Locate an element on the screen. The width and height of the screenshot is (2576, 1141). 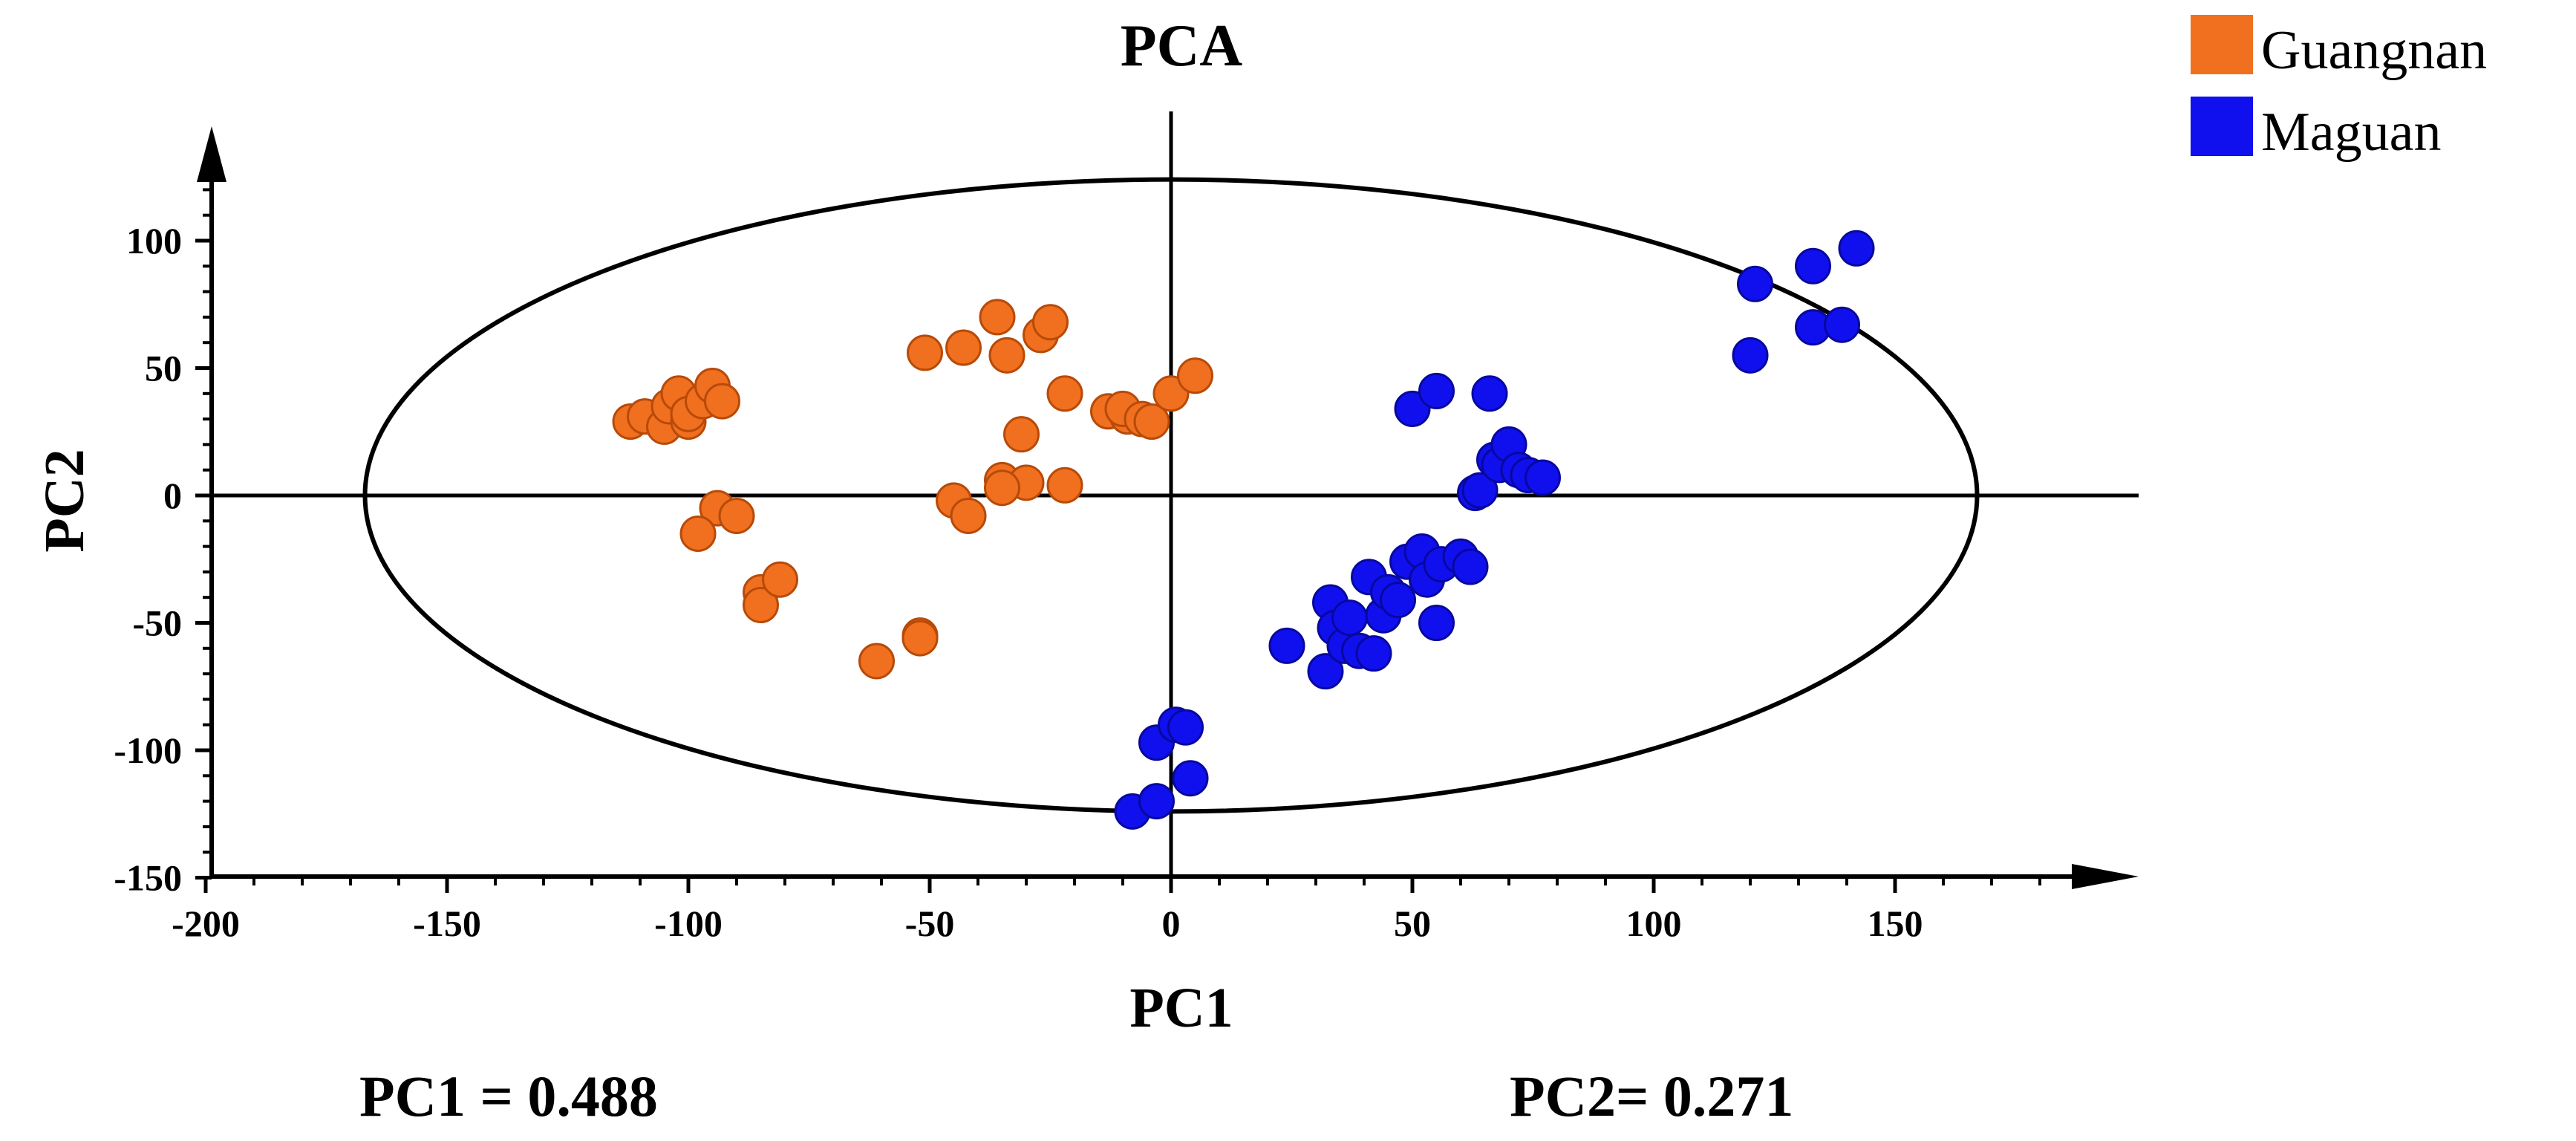
y-axis-label: PC2 is located at coordinates (64, 500).